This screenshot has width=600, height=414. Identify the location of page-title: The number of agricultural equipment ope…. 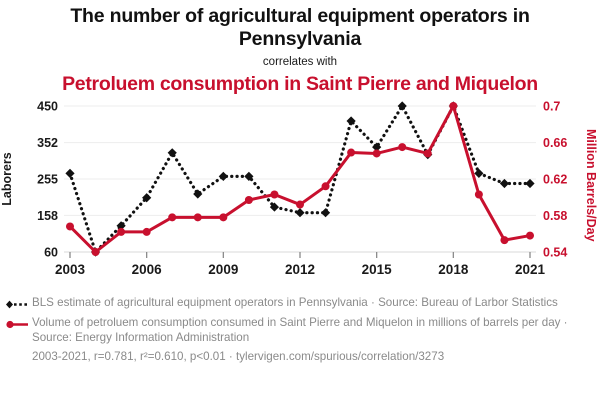
(300, 27).